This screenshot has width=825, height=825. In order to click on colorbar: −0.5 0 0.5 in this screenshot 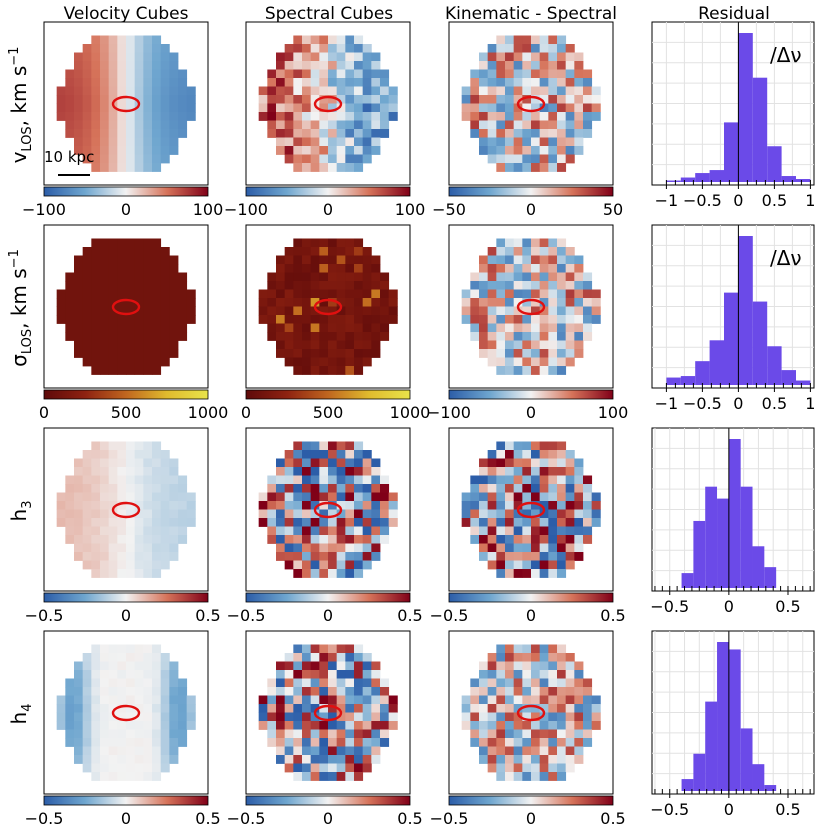, I will do `click(123, 810)`.